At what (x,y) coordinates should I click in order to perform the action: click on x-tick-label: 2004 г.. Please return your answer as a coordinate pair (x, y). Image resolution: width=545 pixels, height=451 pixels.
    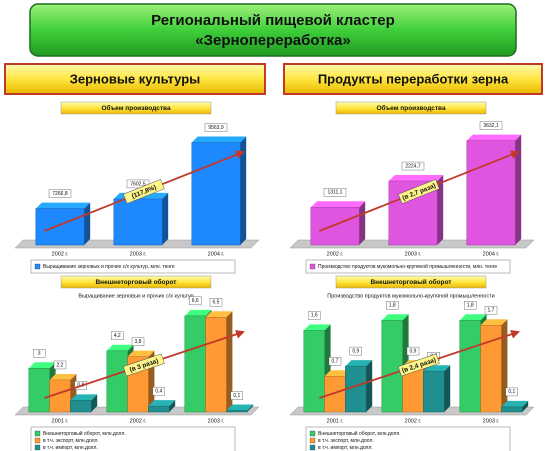
    Looking at the image, I should click on (216, 254).